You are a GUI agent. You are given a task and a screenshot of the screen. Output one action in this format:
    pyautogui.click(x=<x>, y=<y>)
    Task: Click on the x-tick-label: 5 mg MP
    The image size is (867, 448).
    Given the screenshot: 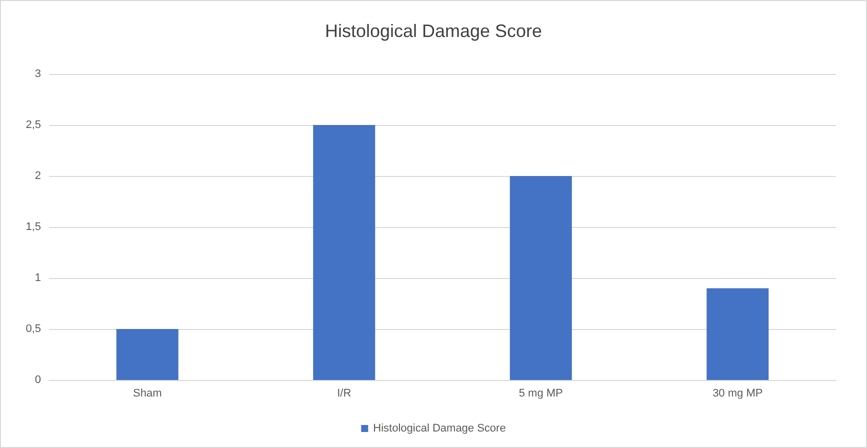 What is the action you would take?
    pyautogui.click(x=540, y=394)
    